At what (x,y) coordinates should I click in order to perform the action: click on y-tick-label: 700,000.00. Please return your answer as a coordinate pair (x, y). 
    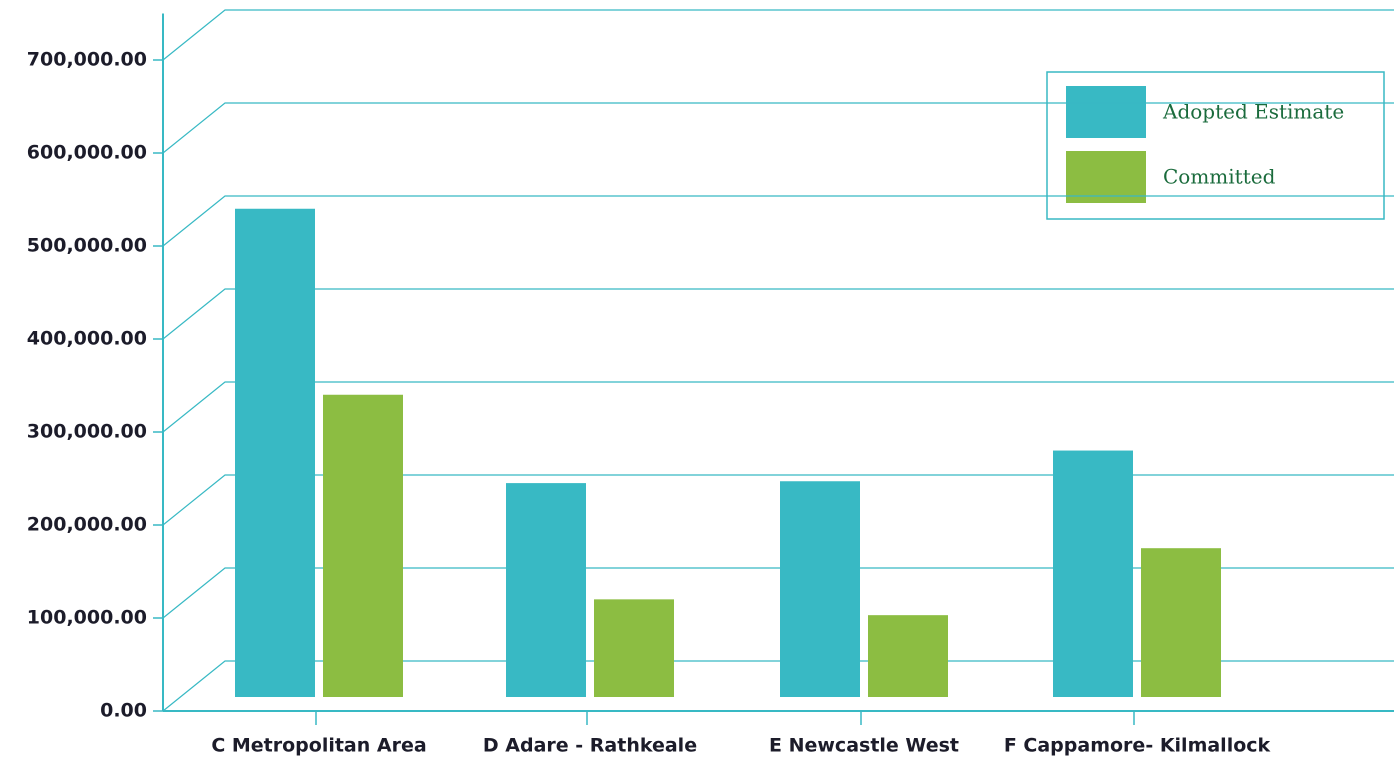
    Looking at the image, I should click on (87, 60).